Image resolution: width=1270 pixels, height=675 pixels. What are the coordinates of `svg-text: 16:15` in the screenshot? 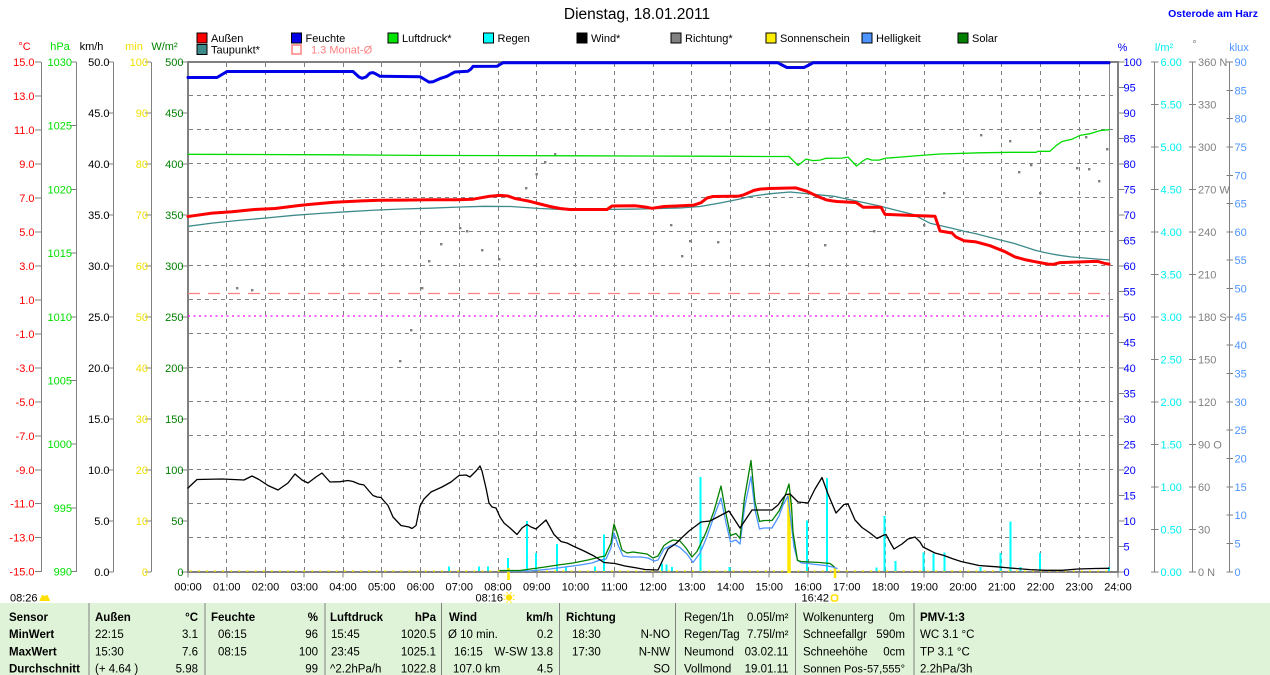 It's located at (468, 652).